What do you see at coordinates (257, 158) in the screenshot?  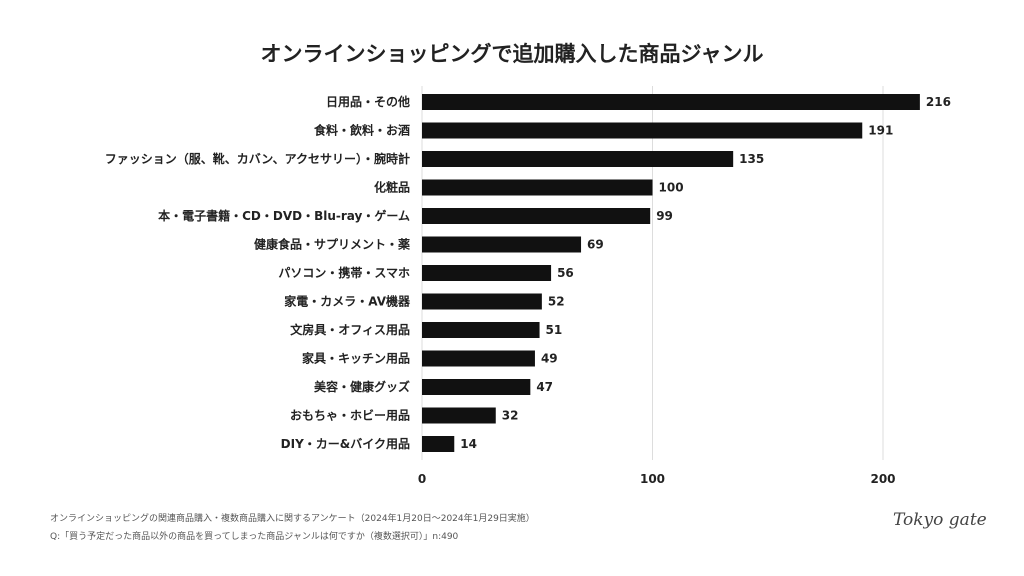 I see `category-label: ファッション（服、靴、カバン、アクセサリー）・腕時計` at bounding box center [257, 158].